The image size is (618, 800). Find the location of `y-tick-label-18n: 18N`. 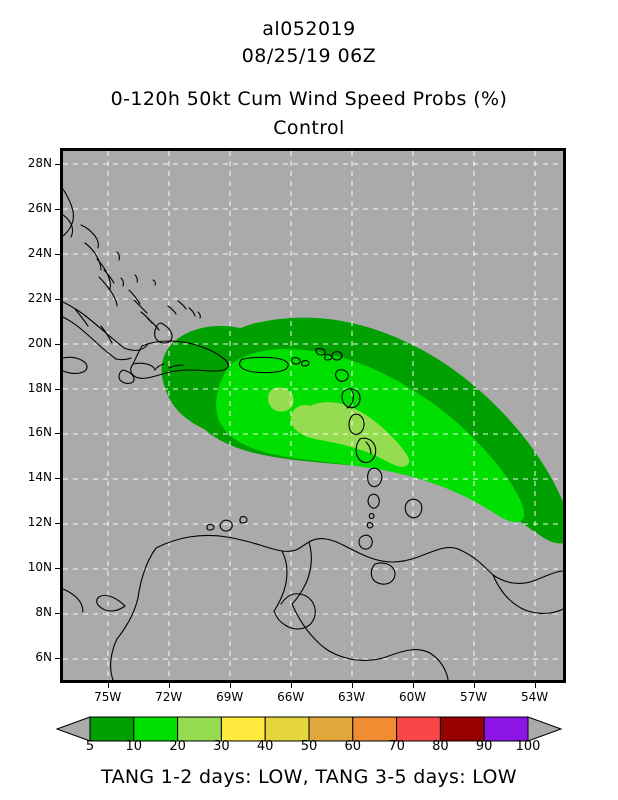

y-tick-label-18n: 18N is located at coordinates (39, 387).